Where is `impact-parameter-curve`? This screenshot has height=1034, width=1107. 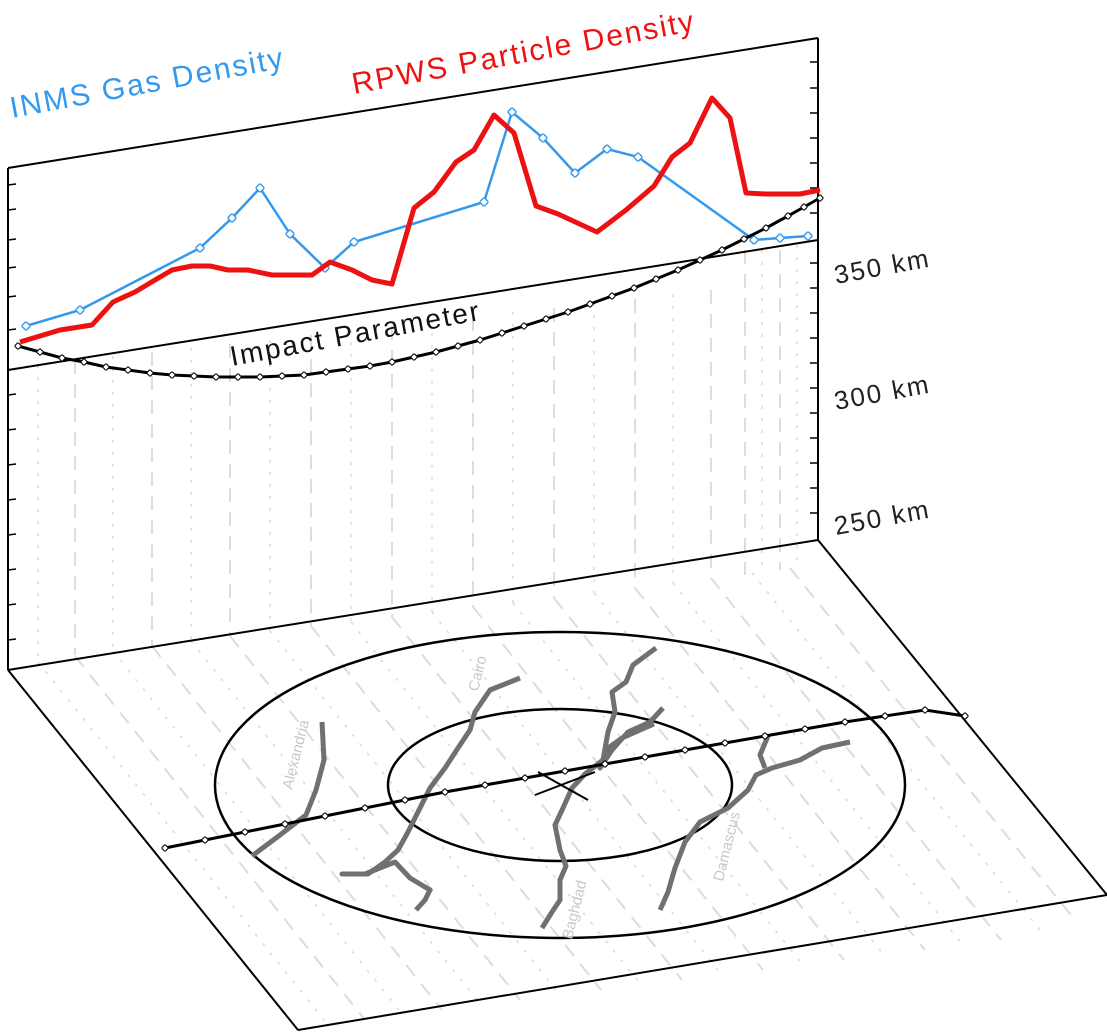
impact-parameter-curve is located at coordinates (419, 287).